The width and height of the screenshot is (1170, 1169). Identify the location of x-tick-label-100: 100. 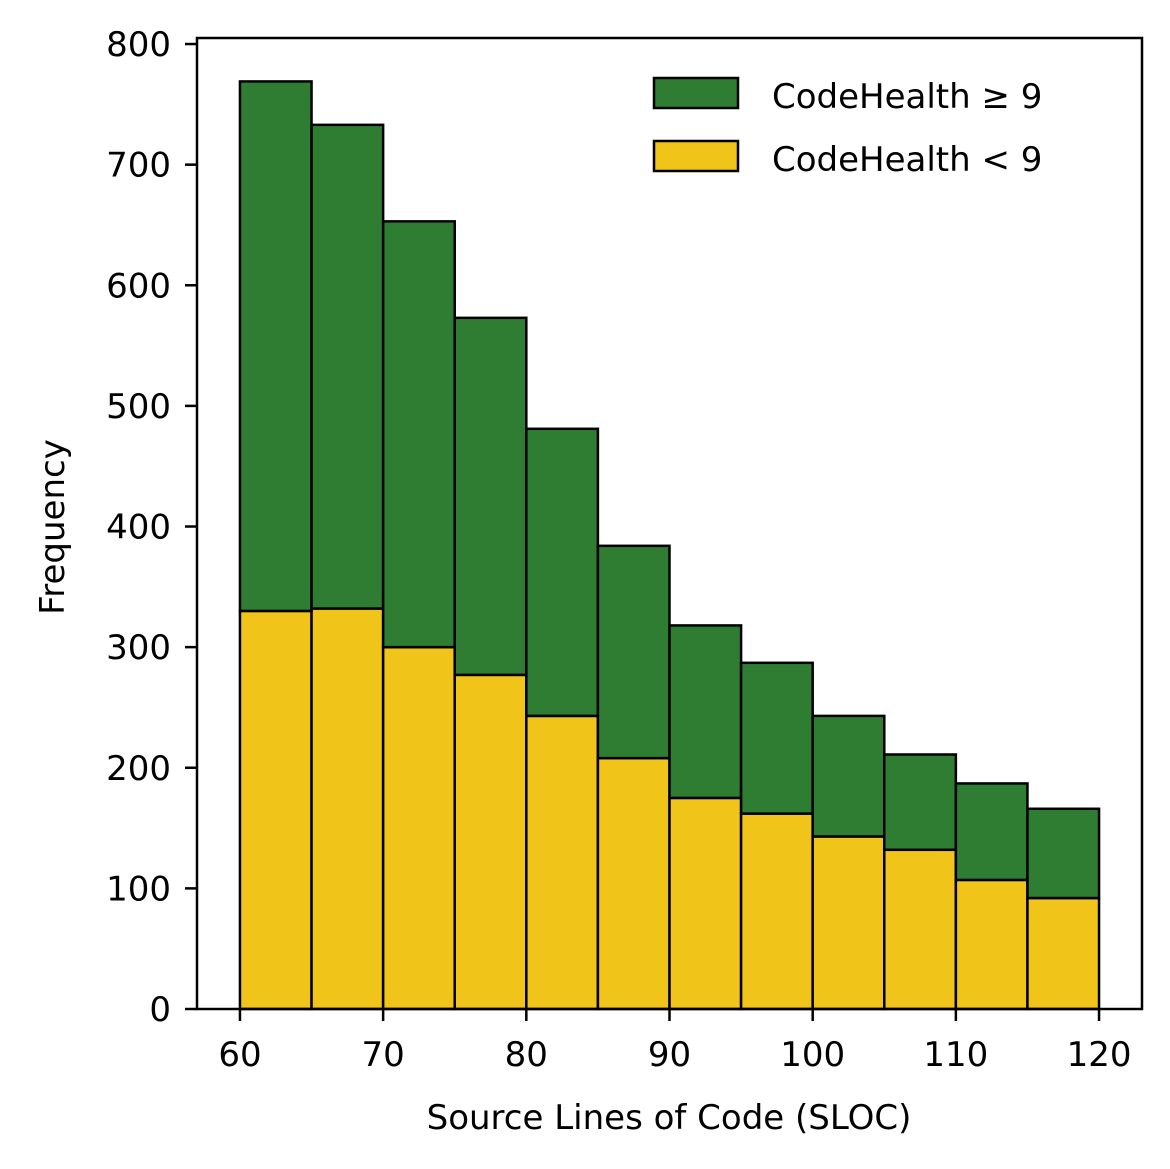
(812, 1055).